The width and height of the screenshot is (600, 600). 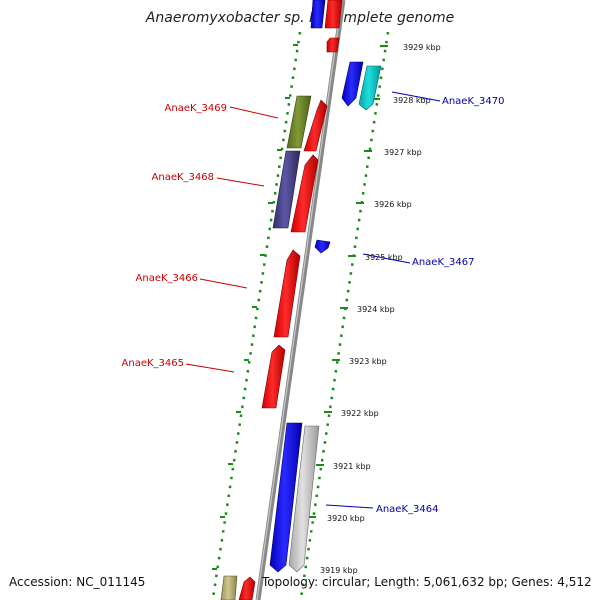 I want to click on tick-label: 3926 kbp, so click(x=393, y=204).